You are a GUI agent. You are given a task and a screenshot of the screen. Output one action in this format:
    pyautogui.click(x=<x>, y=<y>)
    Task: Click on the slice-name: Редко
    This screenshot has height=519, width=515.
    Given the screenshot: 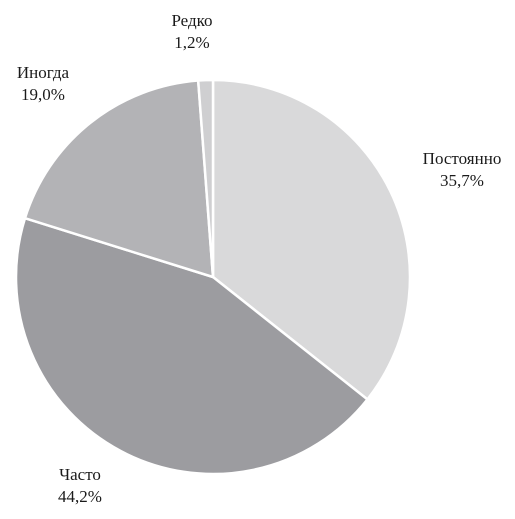 What is the action you would take?
    pyautogui.click(x=192, y=20)
    